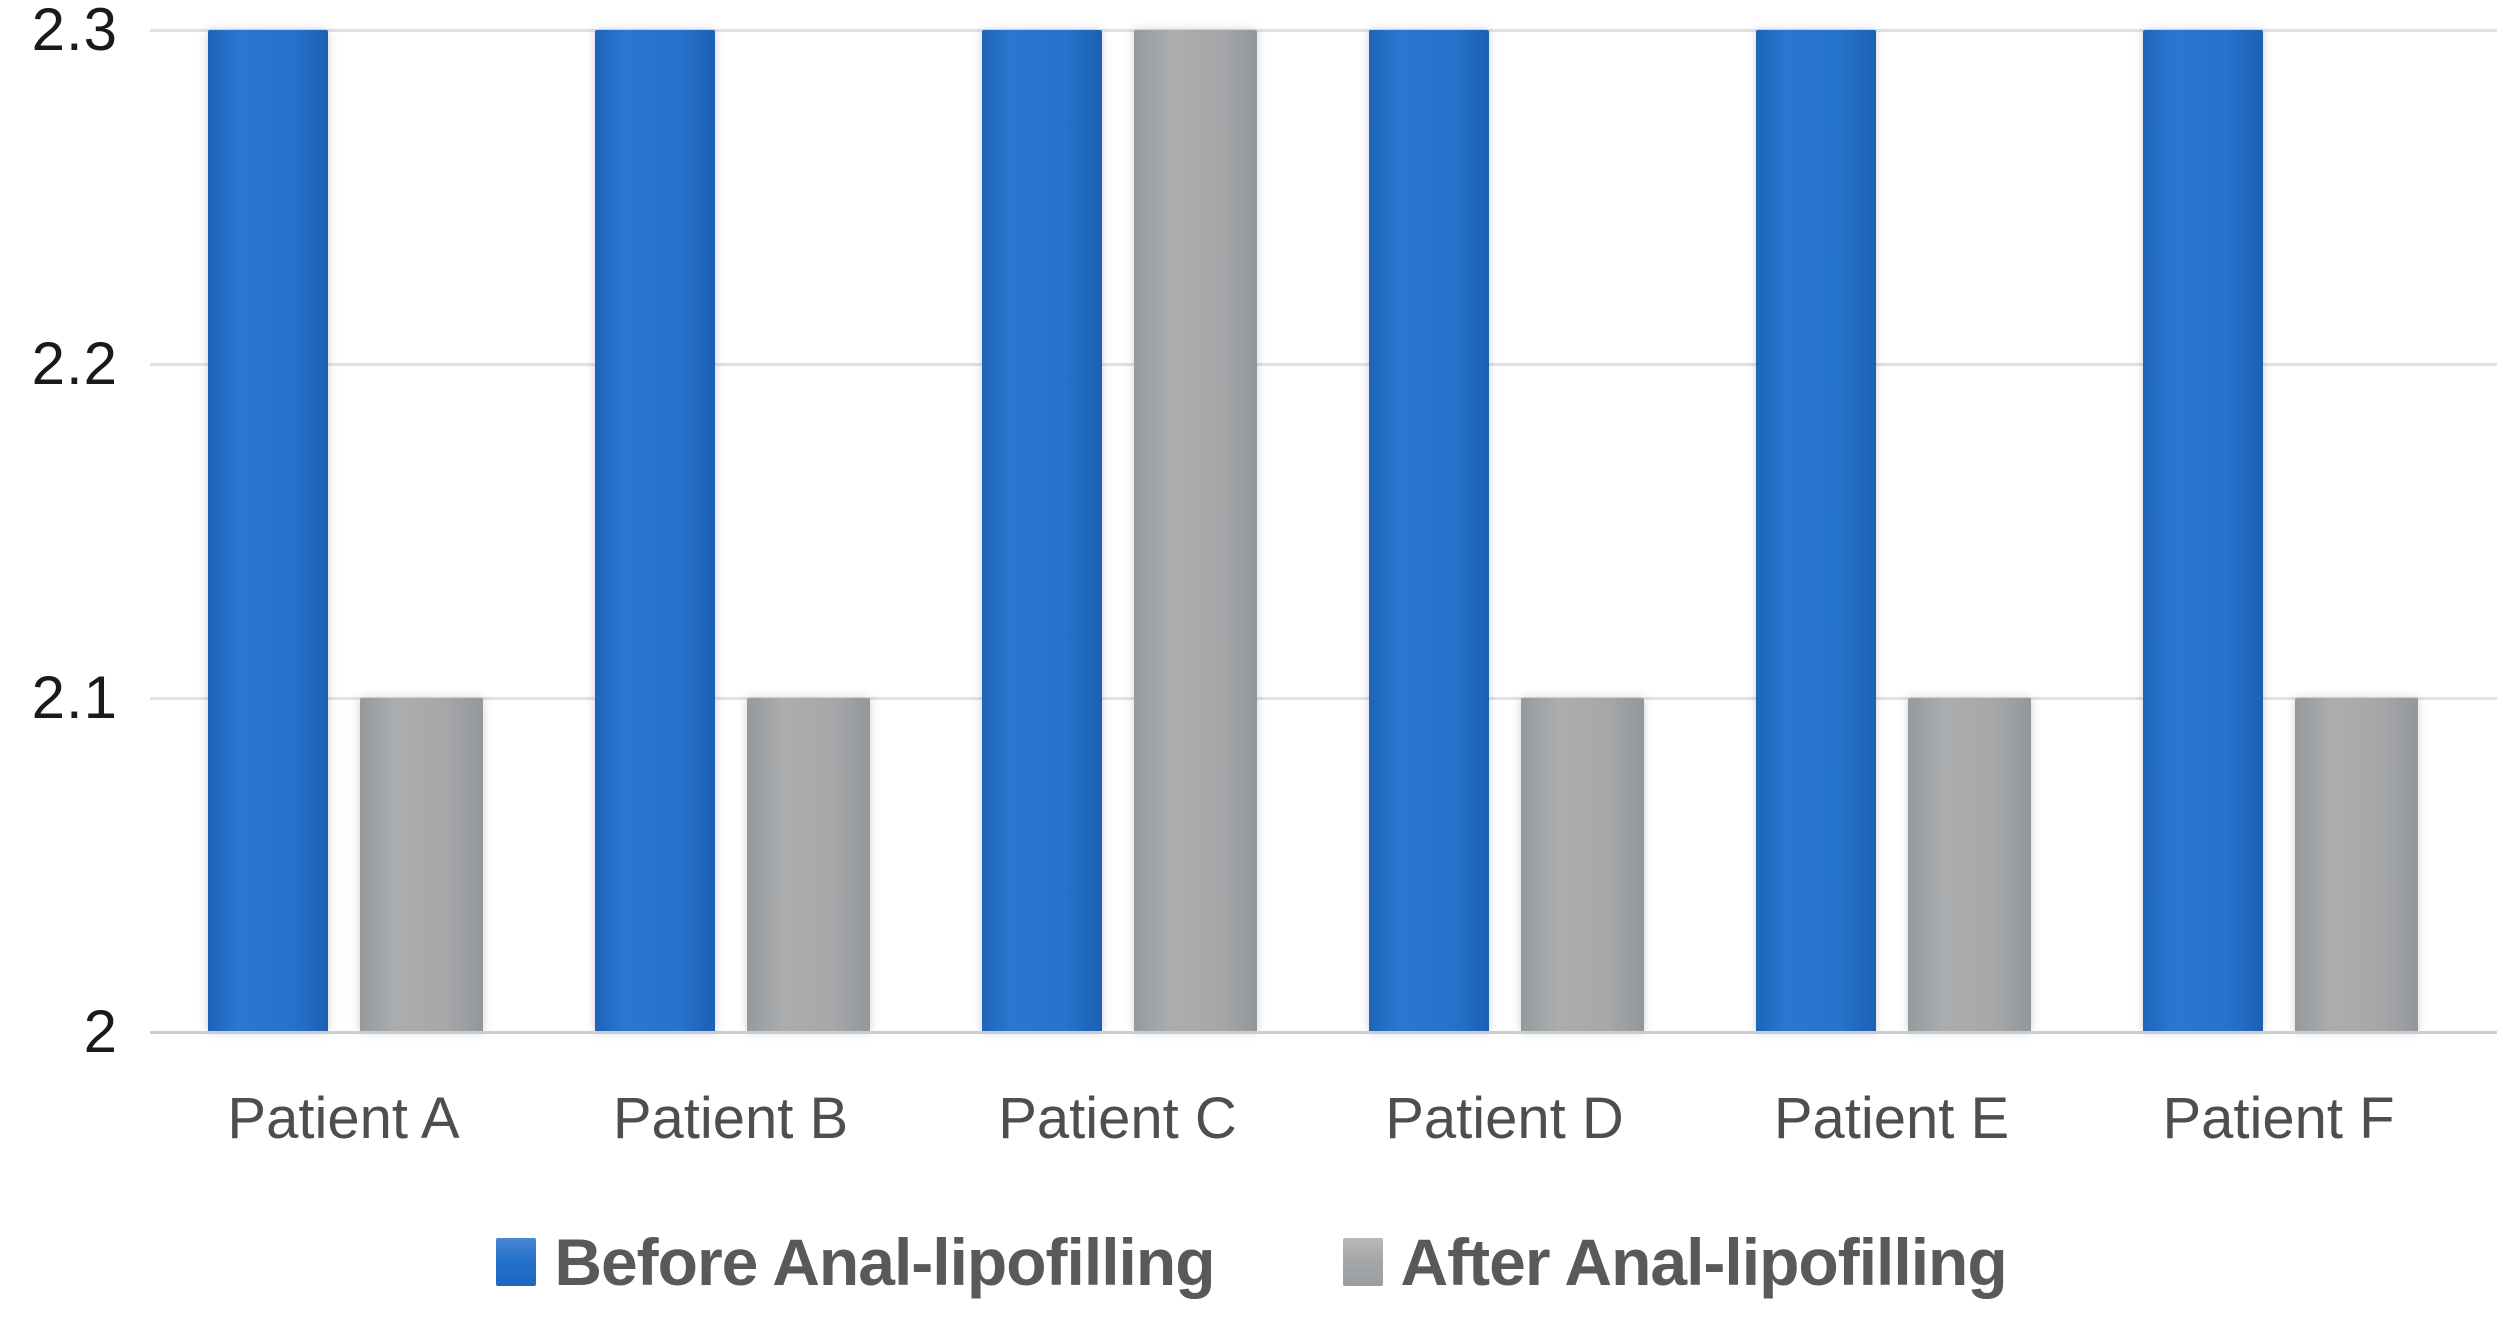 The height and width of the screenshot is (1317, 2503). Describe the element at coordinates (1582, 865) in the screenshot. I see `bar-after-patient-d` at that location.